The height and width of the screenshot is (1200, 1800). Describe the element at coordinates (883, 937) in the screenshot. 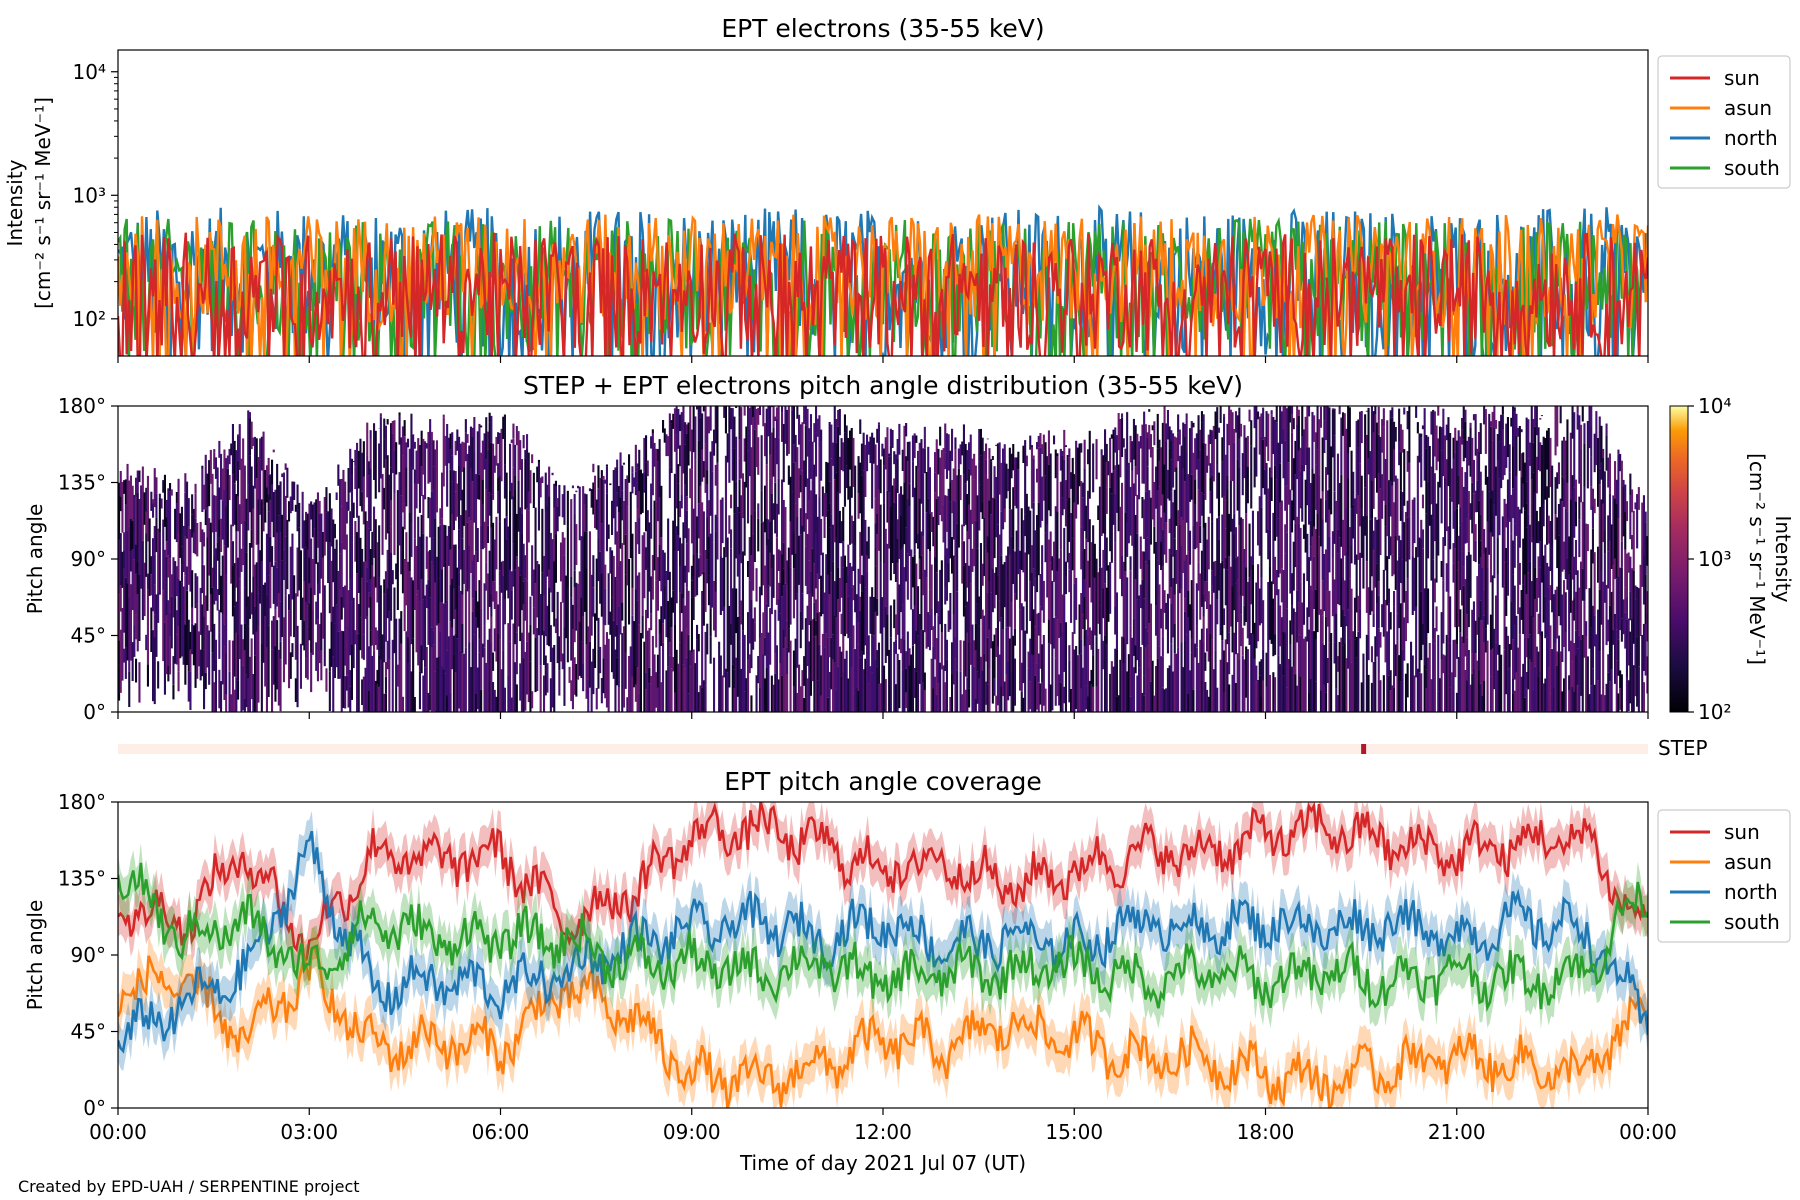

I see `series-line-south` at that location.